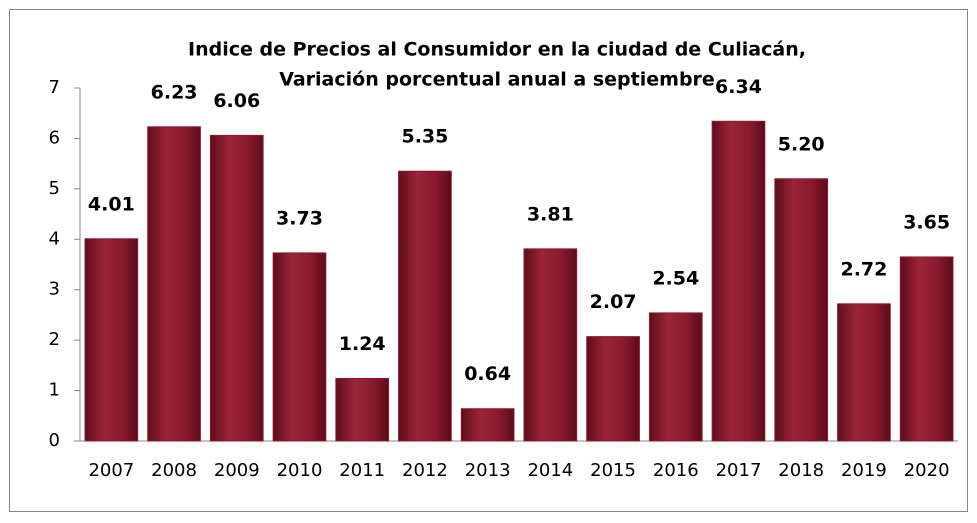 Image resolution: width=977 pixels, height=523 pixels. Describe the element at coordinates (54, 137) in the screenshot. I see `y-tick-label: 6` at that location.